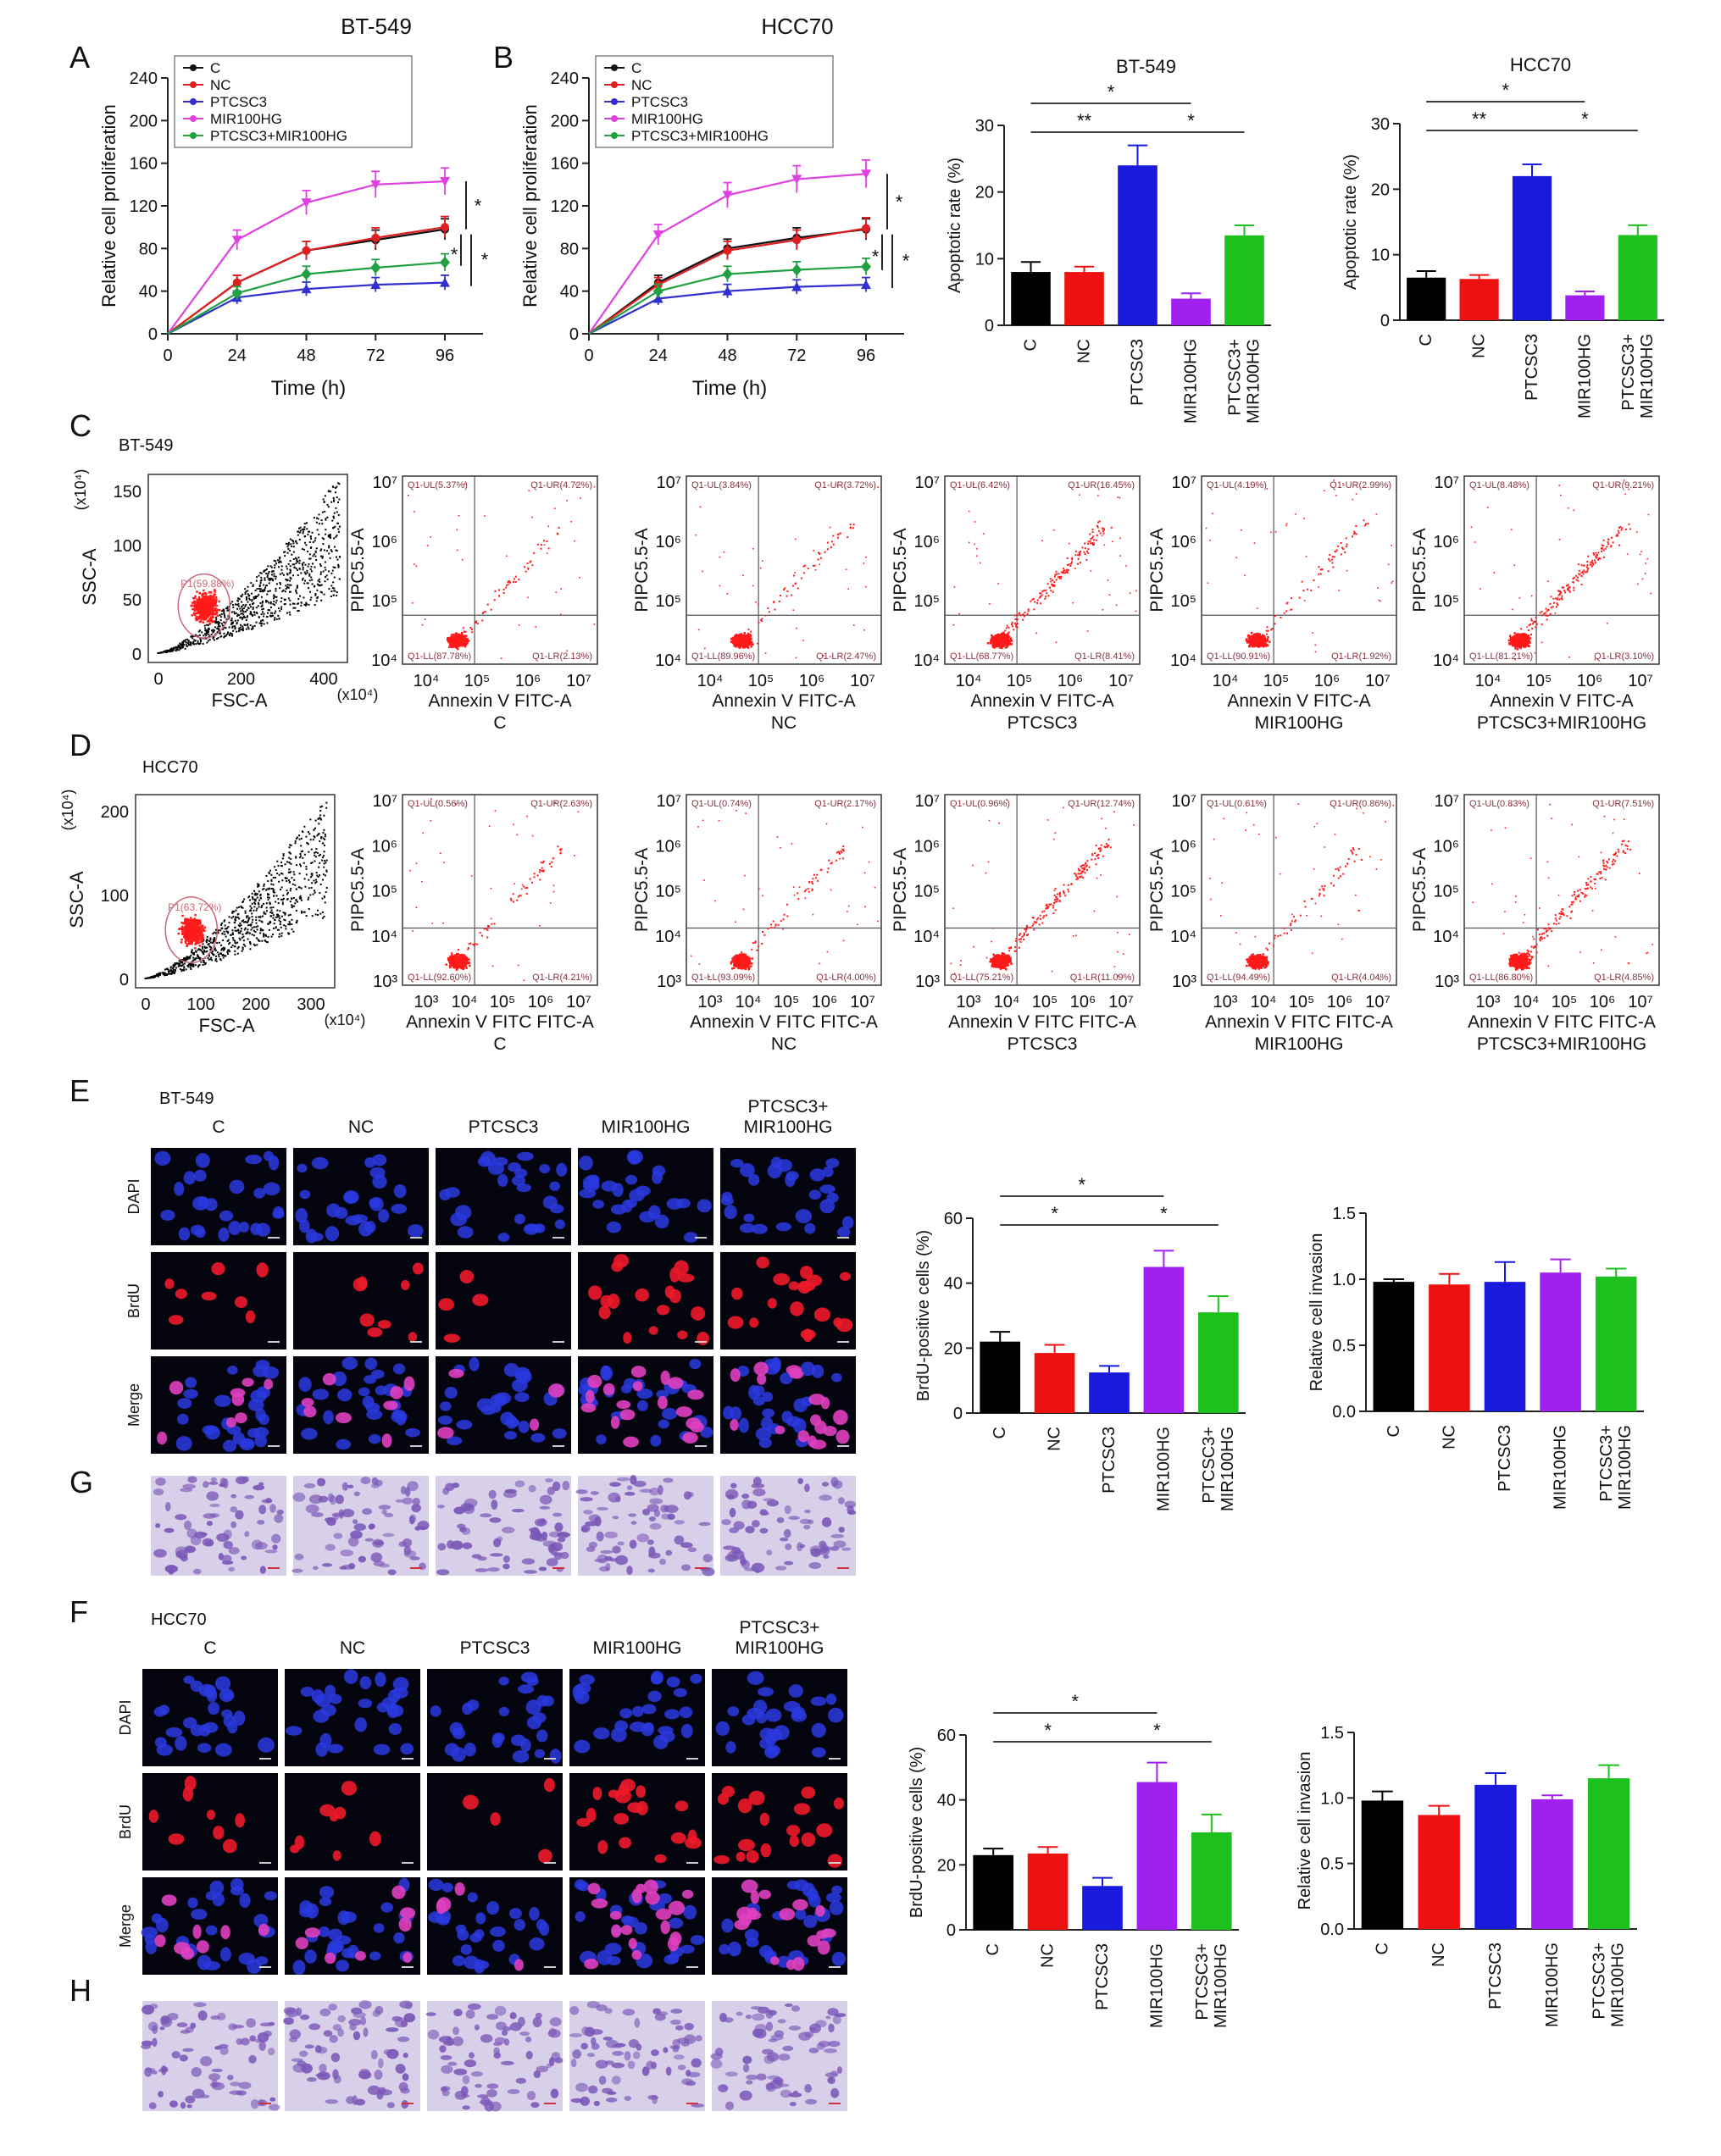 Image resolution: width=1721 pixels, height=2156 pixels. I want to click on legend-entry: C, so click(636, 68).